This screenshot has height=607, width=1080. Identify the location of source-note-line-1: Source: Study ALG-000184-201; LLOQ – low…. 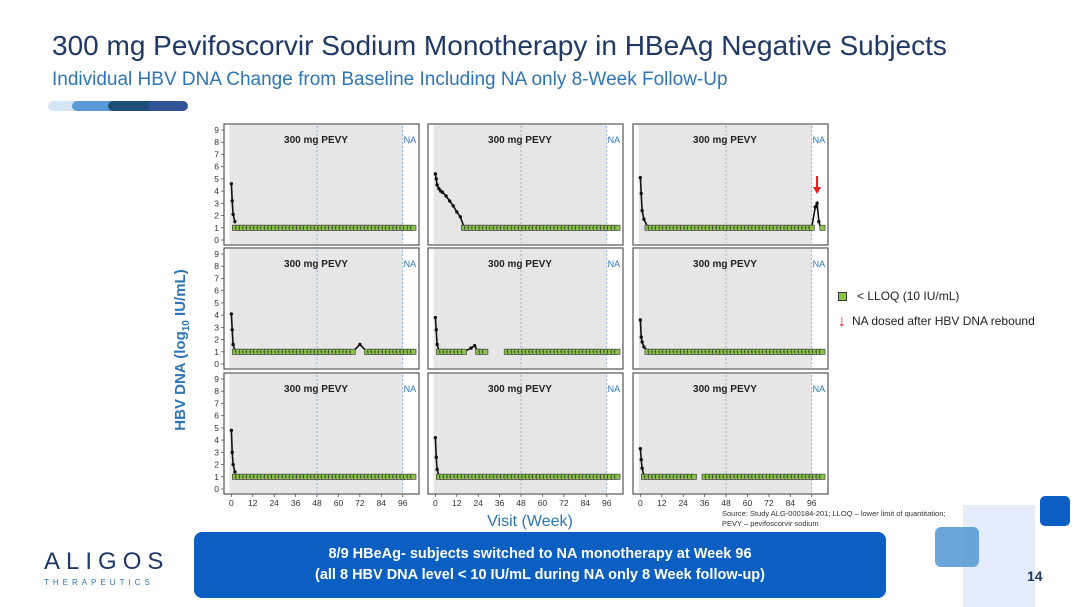
(834, 513).